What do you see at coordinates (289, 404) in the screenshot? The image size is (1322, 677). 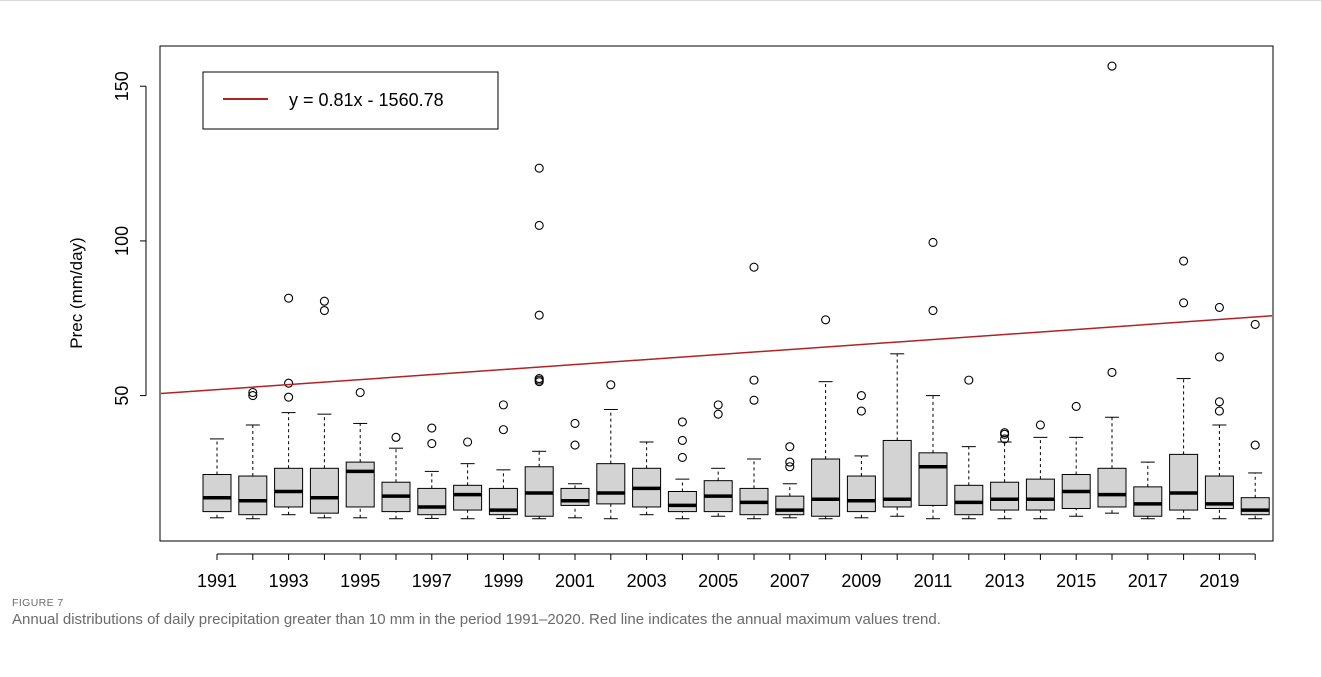 I see `box-1993` at bounding box center [289, 404].